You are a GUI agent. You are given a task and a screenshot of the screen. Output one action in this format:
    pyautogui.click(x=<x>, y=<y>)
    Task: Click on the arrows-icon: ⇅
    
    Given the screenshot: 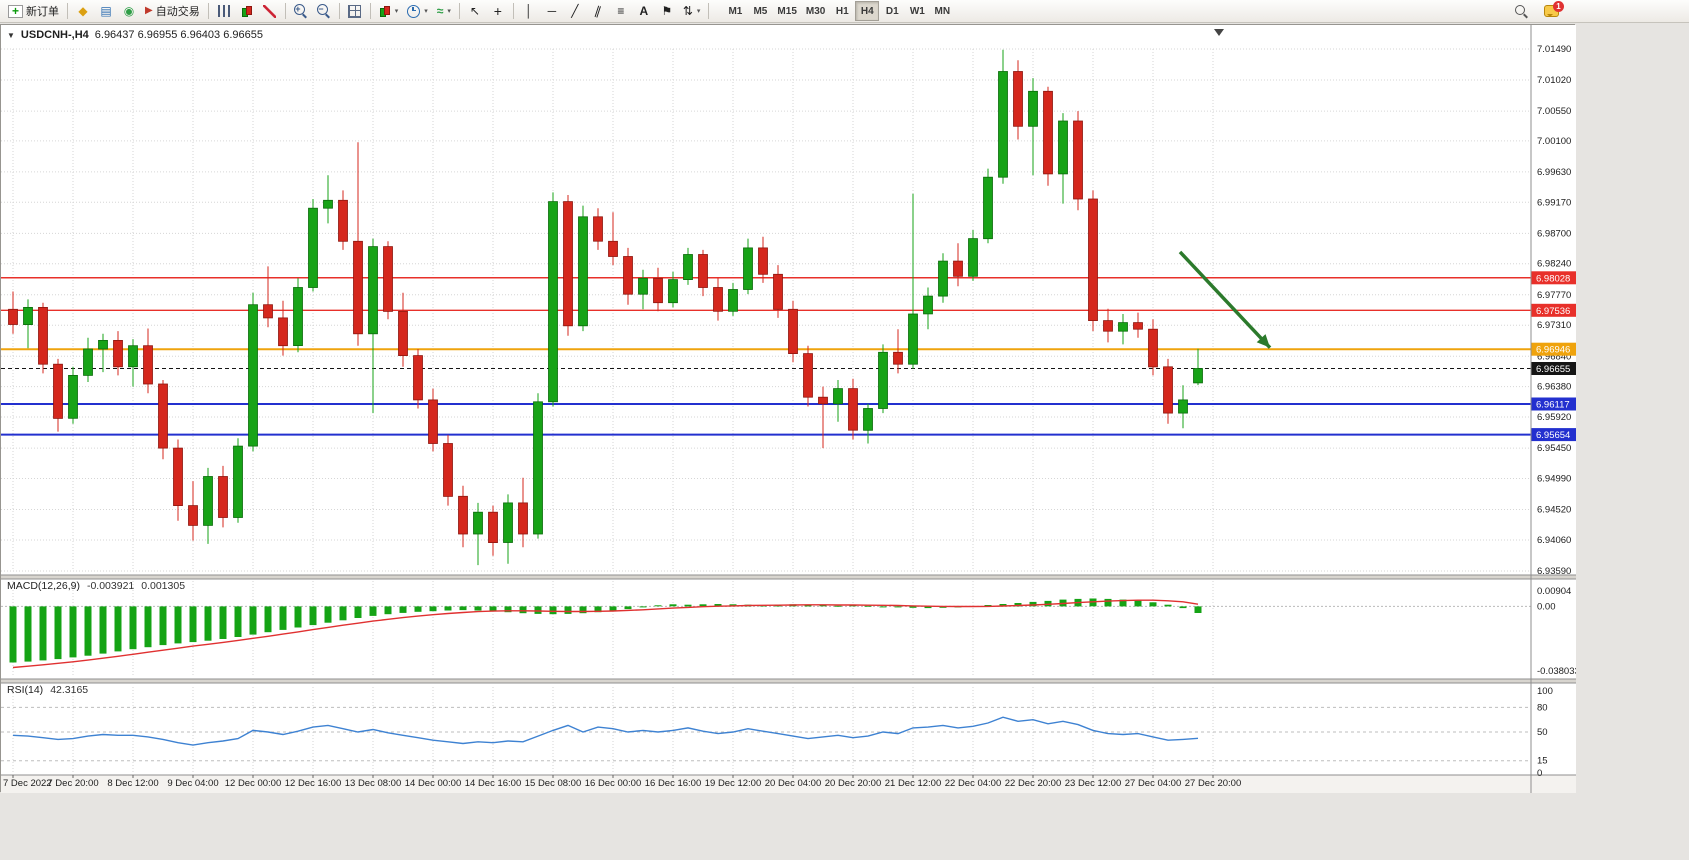 What is the action you would take?
    pyautogui.click(x=687, y=11)
    